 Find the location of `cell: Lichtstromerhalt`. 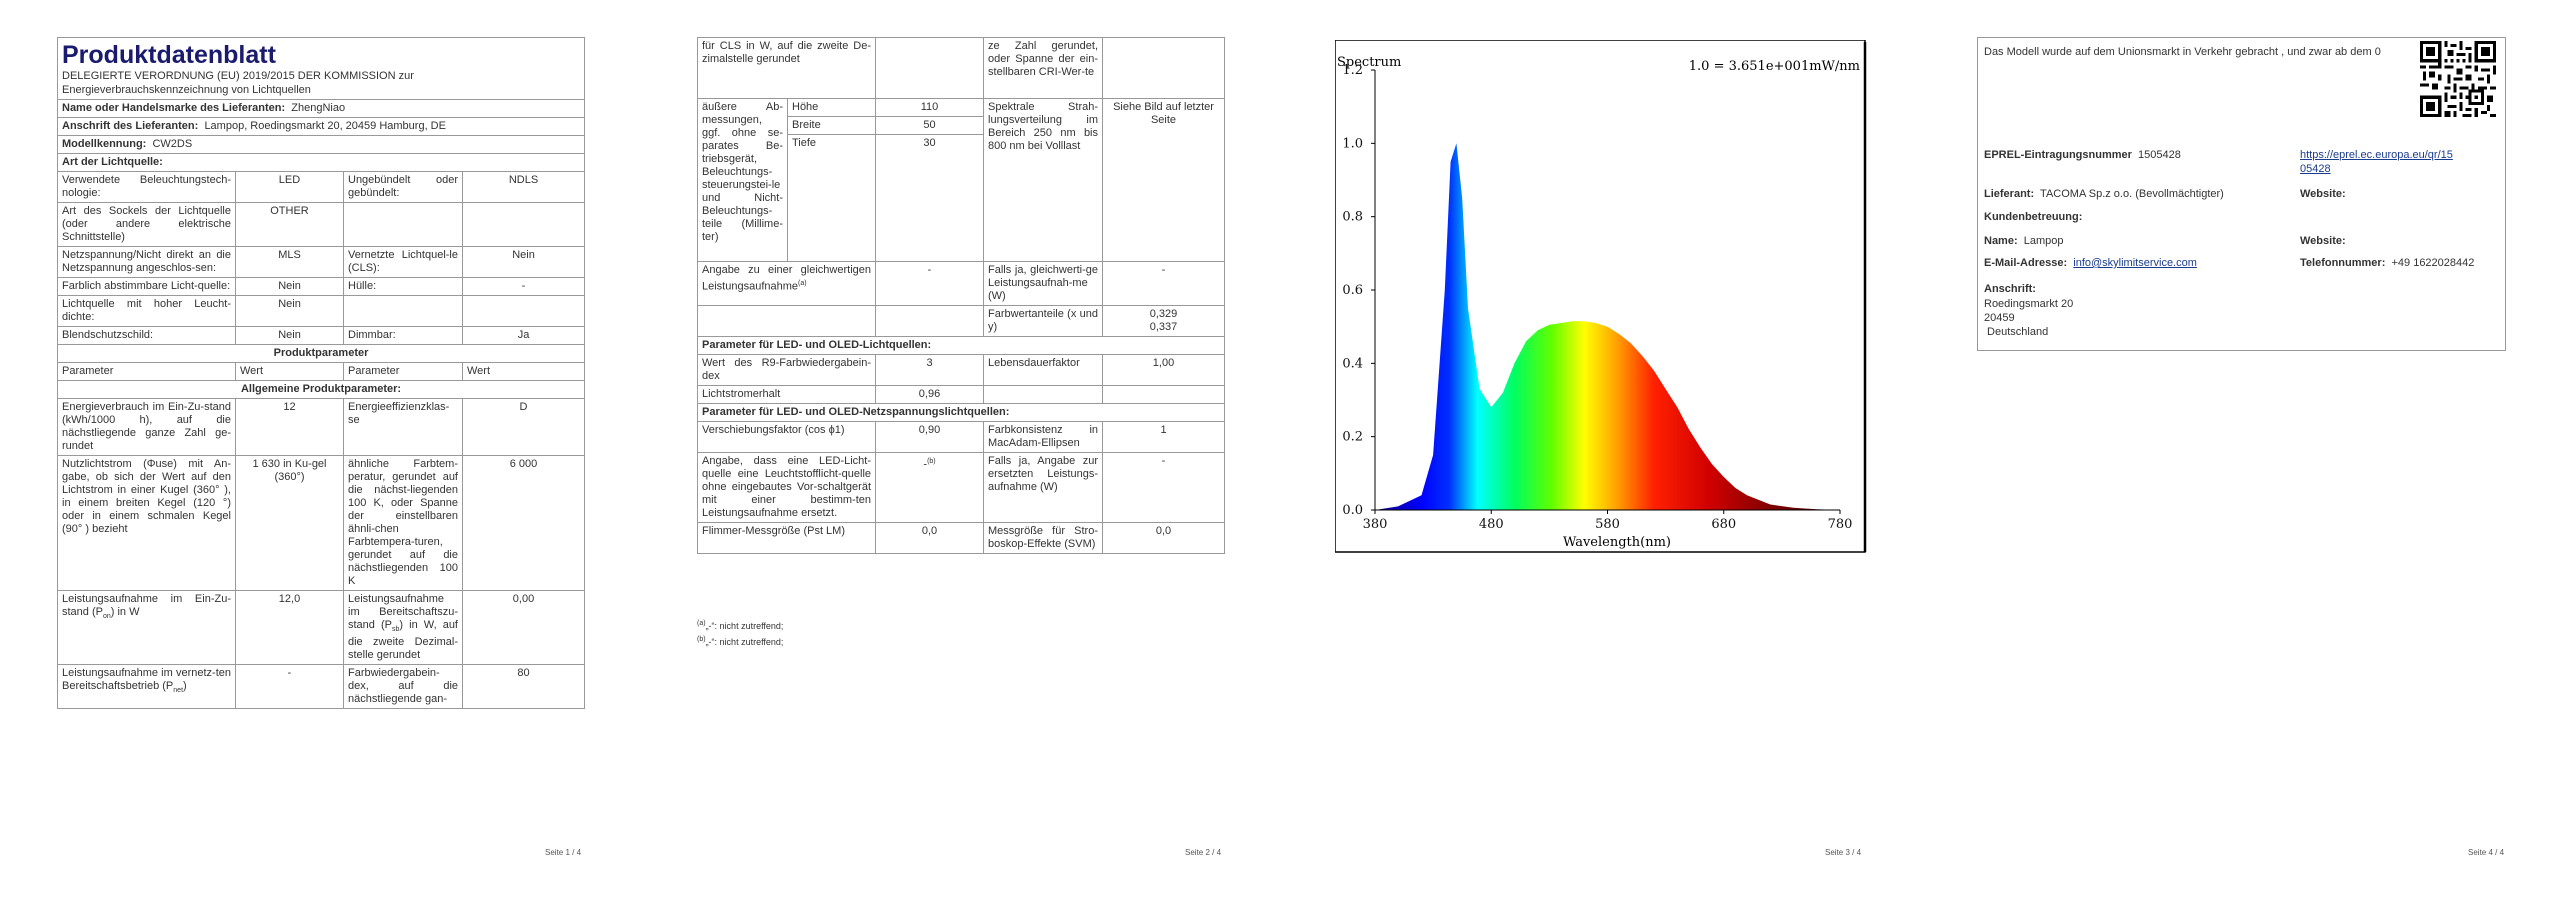

cell: Lichtstromerhalt is located at coordinates (786, 394).